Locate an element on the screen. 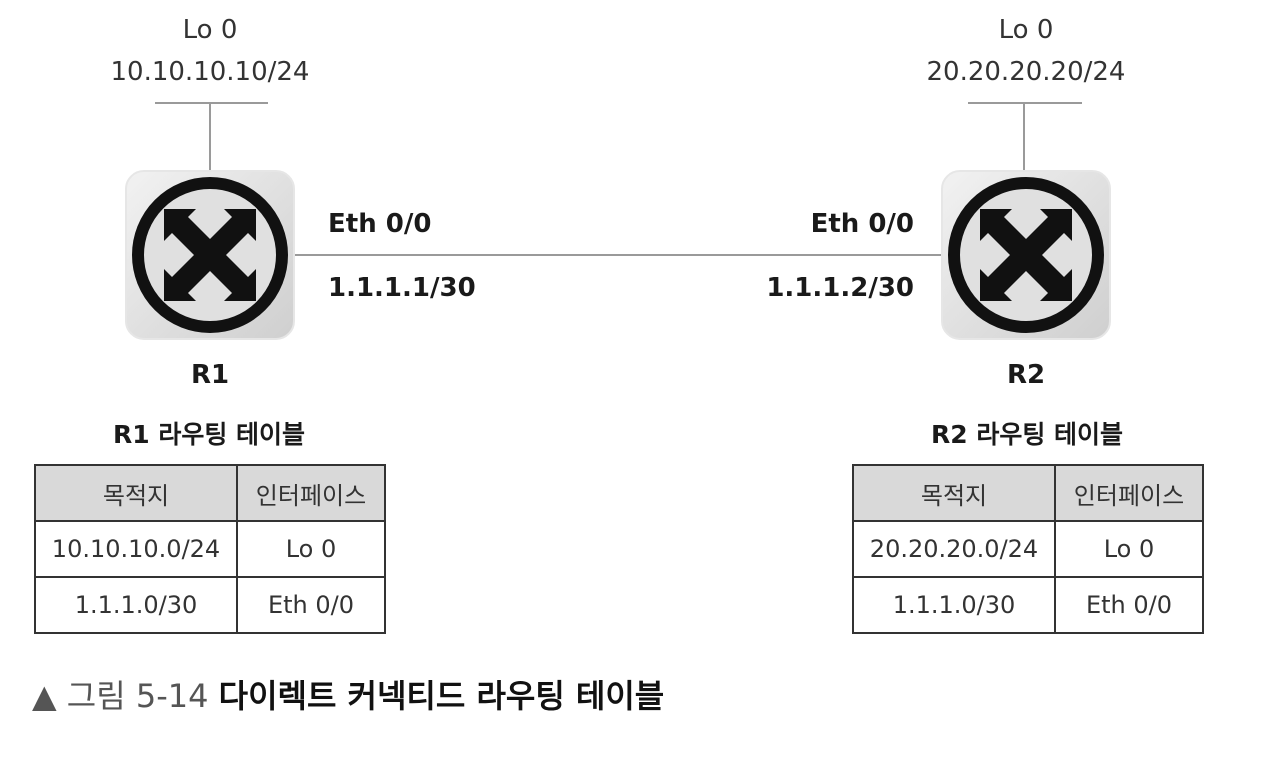  table-row: 20.20.20.0/24 Lo 0 is located at coordinates (1028, 549).